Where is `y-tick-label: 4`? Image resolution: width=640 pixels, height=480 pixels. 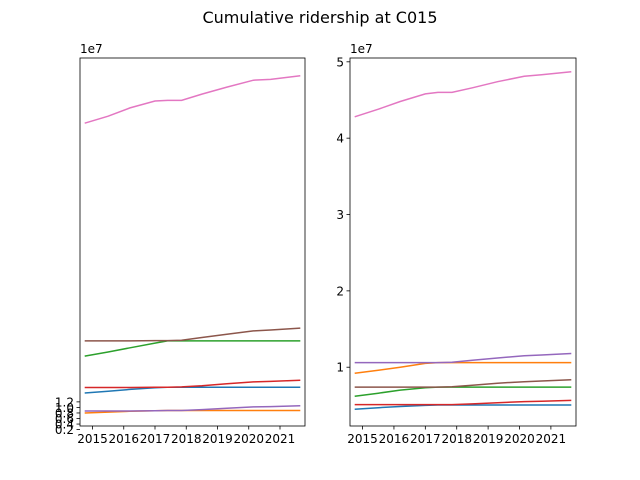 y-tick-label: 4 is located at coordinates (340, 139).